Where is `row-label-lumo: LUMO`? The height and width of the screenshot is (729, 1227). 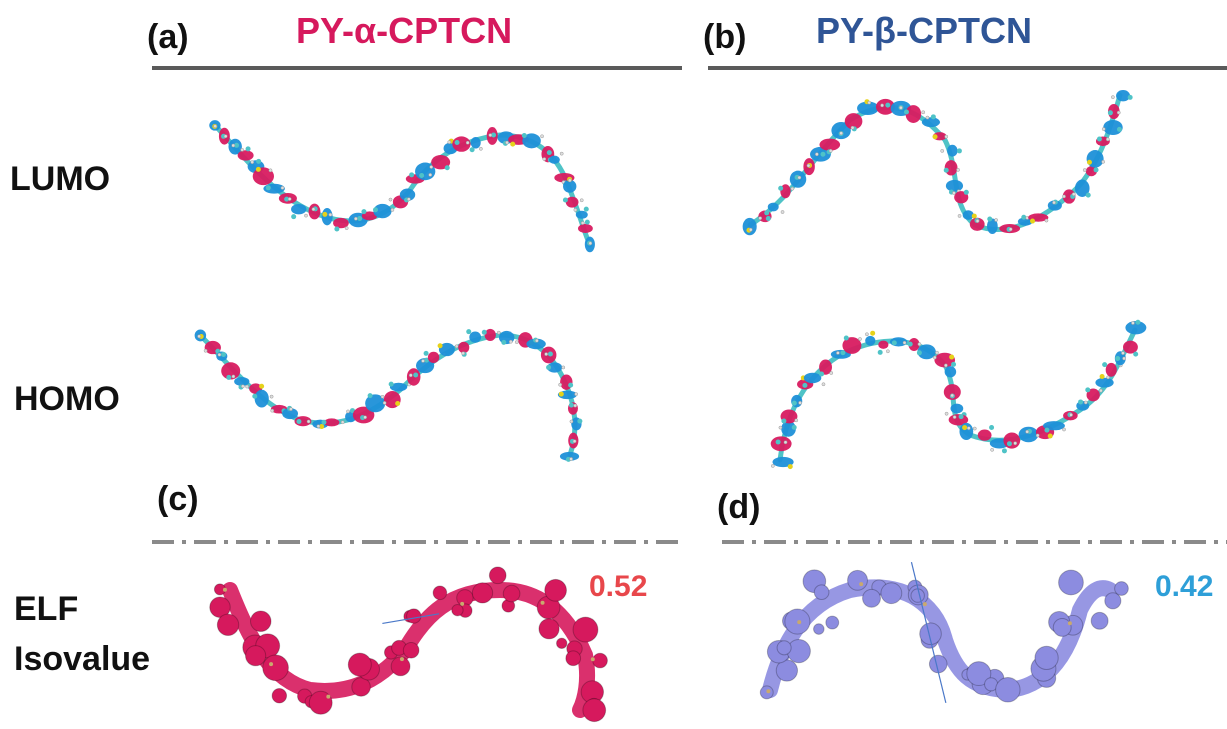 row-label-lumo: LUMO is located at coordinates (60, 179).